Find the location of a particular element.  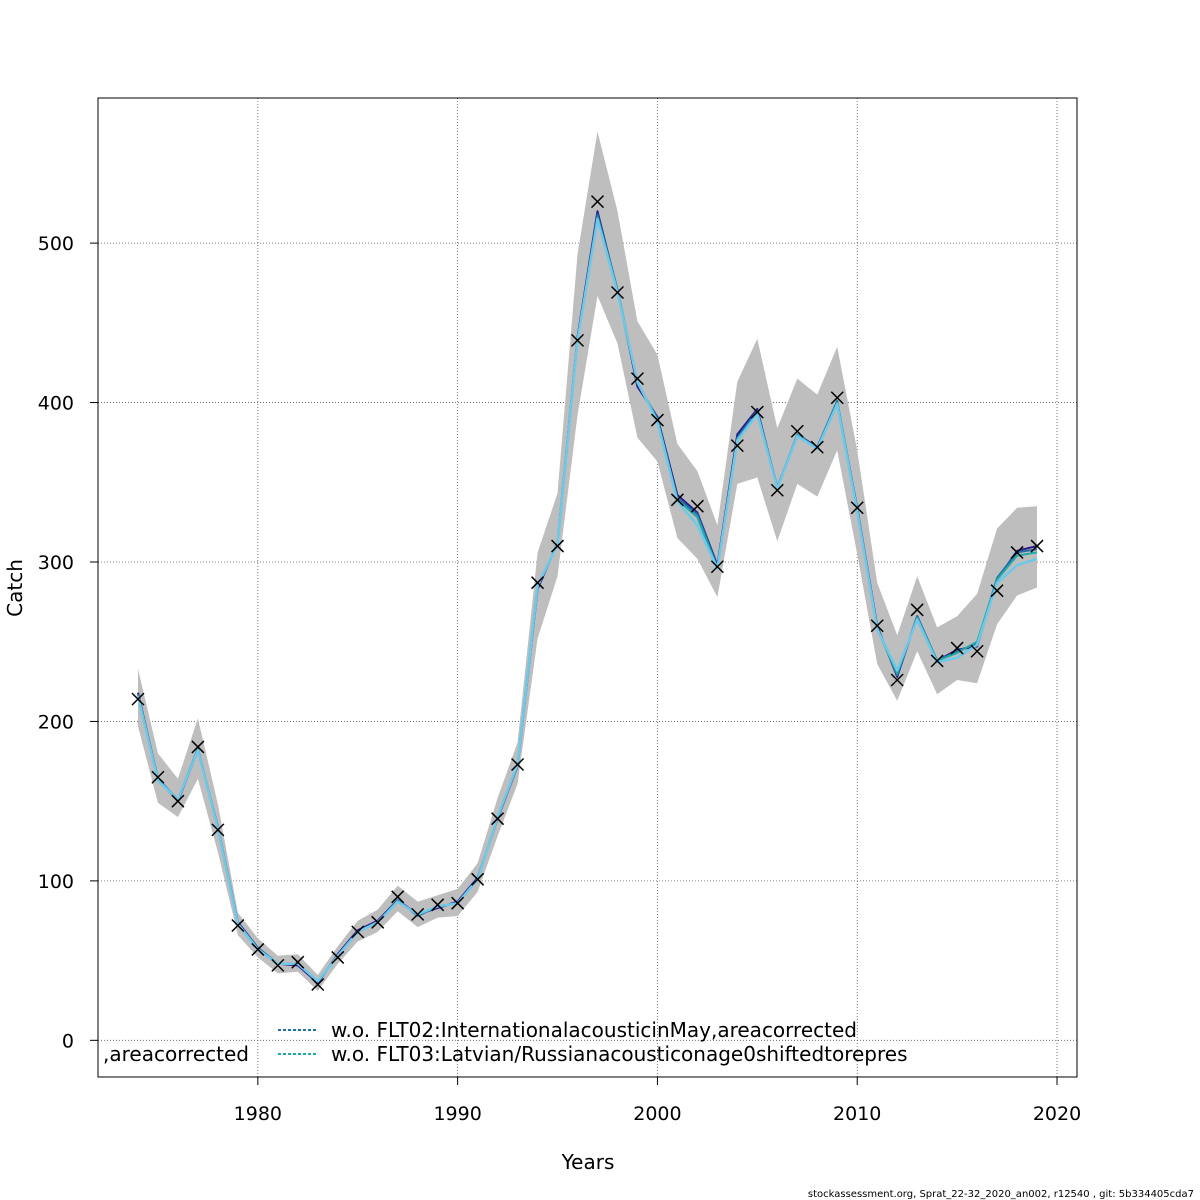

y-axis: 0 100 200 300 400 500 is located at coordinates (68, 642).